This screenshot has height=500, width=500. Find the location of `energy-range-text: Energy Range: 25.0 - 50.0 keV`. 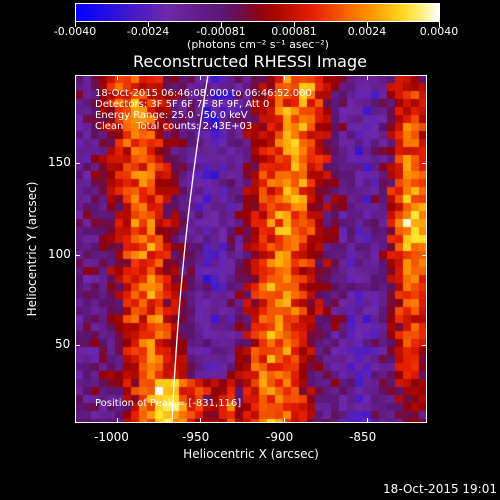

energy-range-text: Energy Range: 25.0 - 50.0 keV is located at coordinates (171, 115).